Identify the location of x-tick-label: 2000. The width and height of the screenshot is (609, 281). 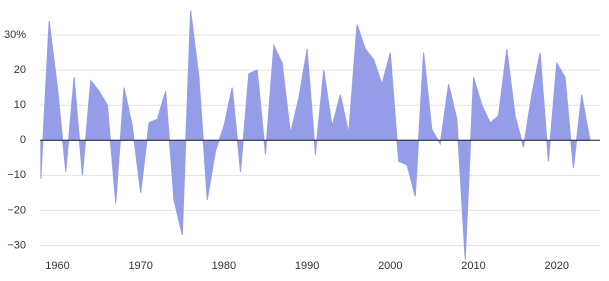
(390, 266).